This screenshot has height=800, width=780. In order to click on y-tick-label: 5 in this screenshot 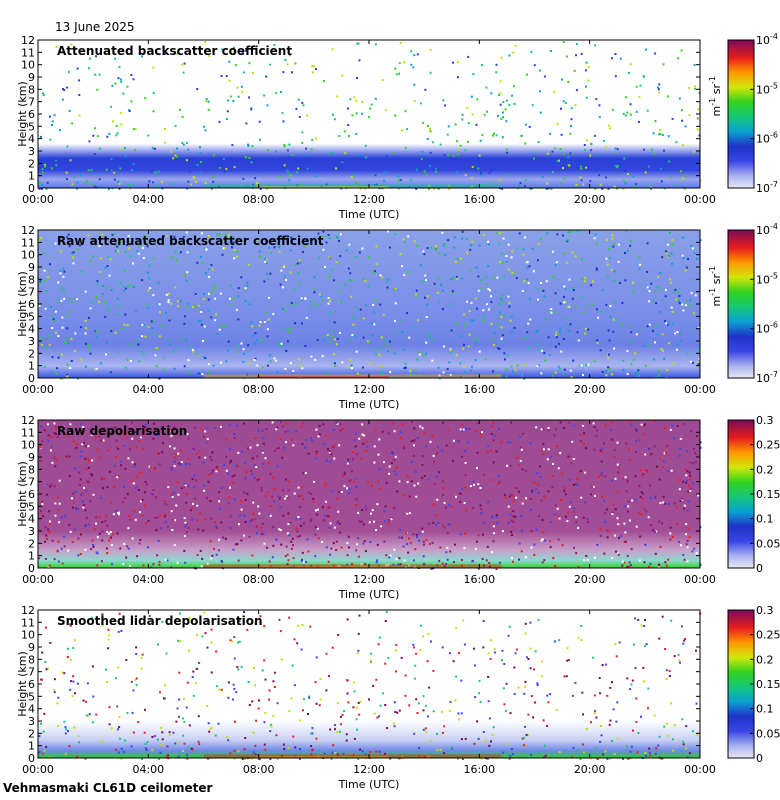, I will do `click(31, 126)`.